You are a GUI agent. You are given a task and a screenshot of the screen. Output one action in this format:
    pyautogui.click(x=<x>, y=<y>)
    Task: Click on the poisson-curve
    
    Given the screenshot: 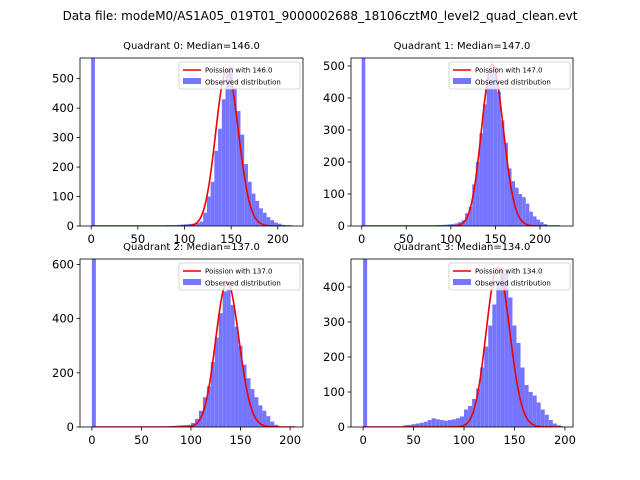 What is the action you would take?
    pyautogui.click(x=460, y=144)
    